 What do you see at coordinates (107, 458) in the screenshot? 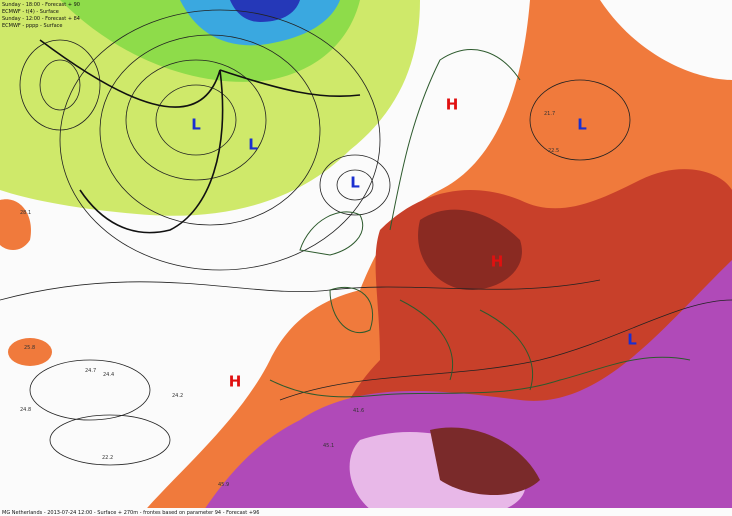
I see `temperature-label: 22.2` at bounding box center [107, 458].